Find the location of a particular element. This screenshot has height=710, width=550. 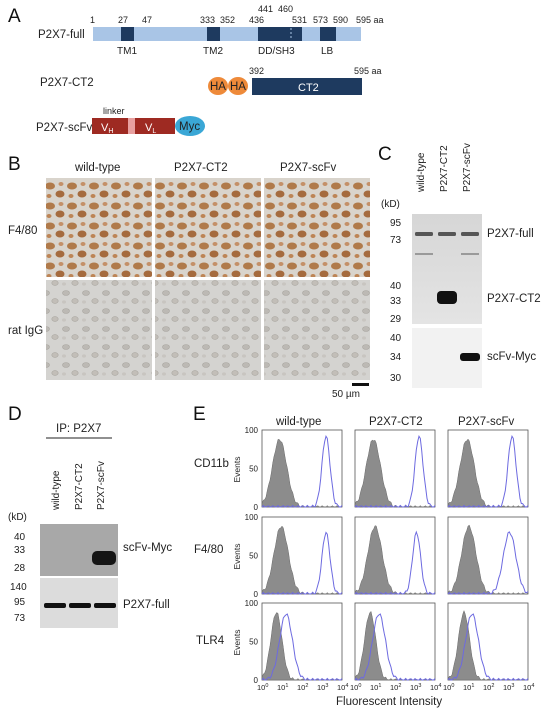

linker-segment is located at coordinates (131, 126).